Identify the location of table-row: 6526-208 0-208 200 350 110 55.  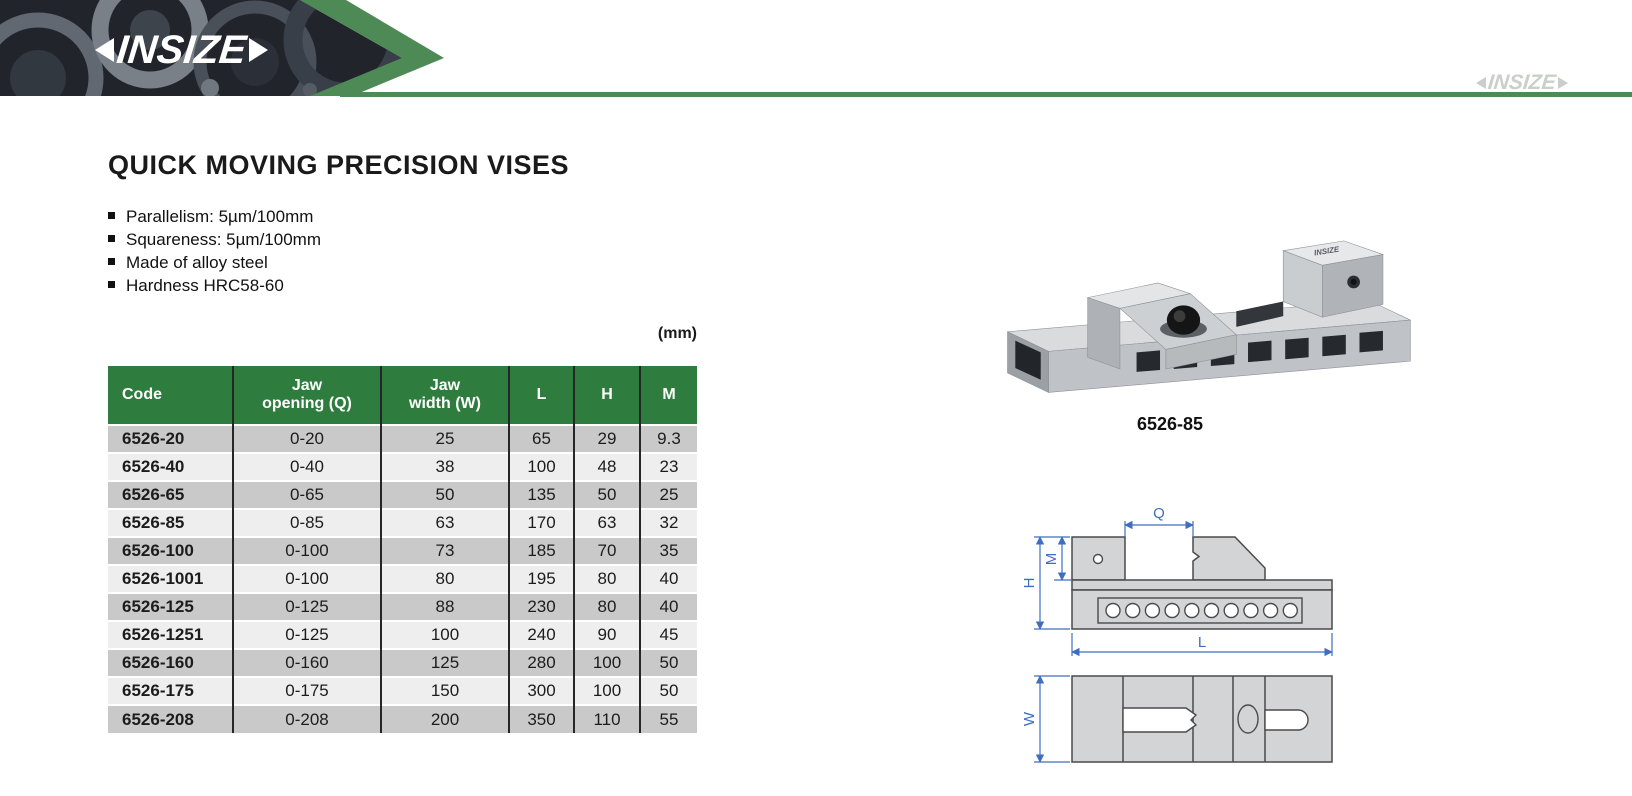
(402, 718).